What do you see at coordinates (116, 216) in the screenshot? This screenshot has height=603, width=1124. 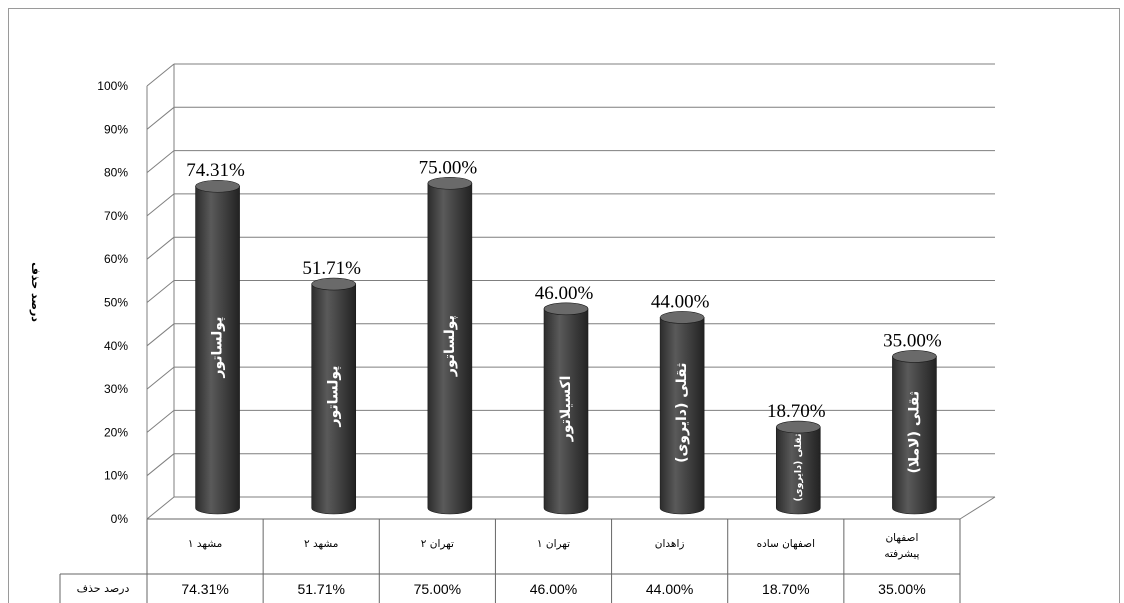 I see `y-tick-label: 70%` at bounding box center [116, 216].